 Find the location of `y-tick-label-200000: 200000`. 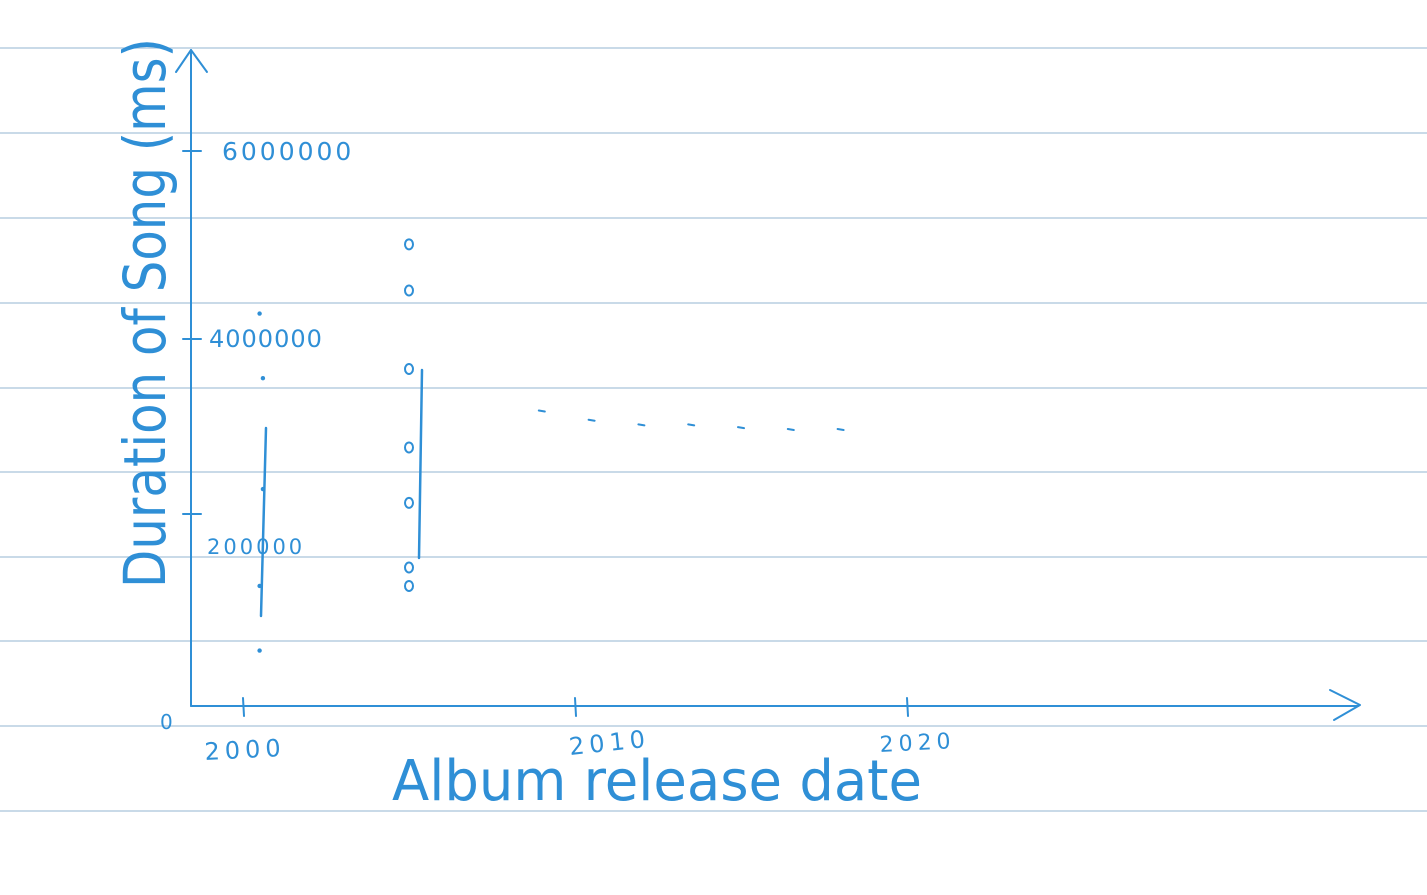

y-tick-label-200000: 200000 is located at coordinates (256, 547).